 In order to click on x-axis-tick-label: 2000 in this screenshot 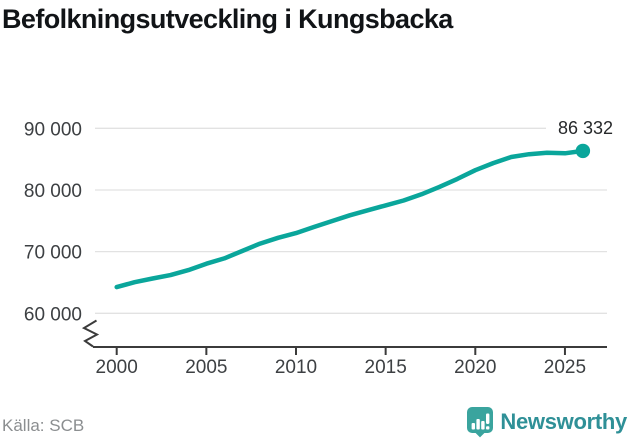, I will do `click(117, 367)`.